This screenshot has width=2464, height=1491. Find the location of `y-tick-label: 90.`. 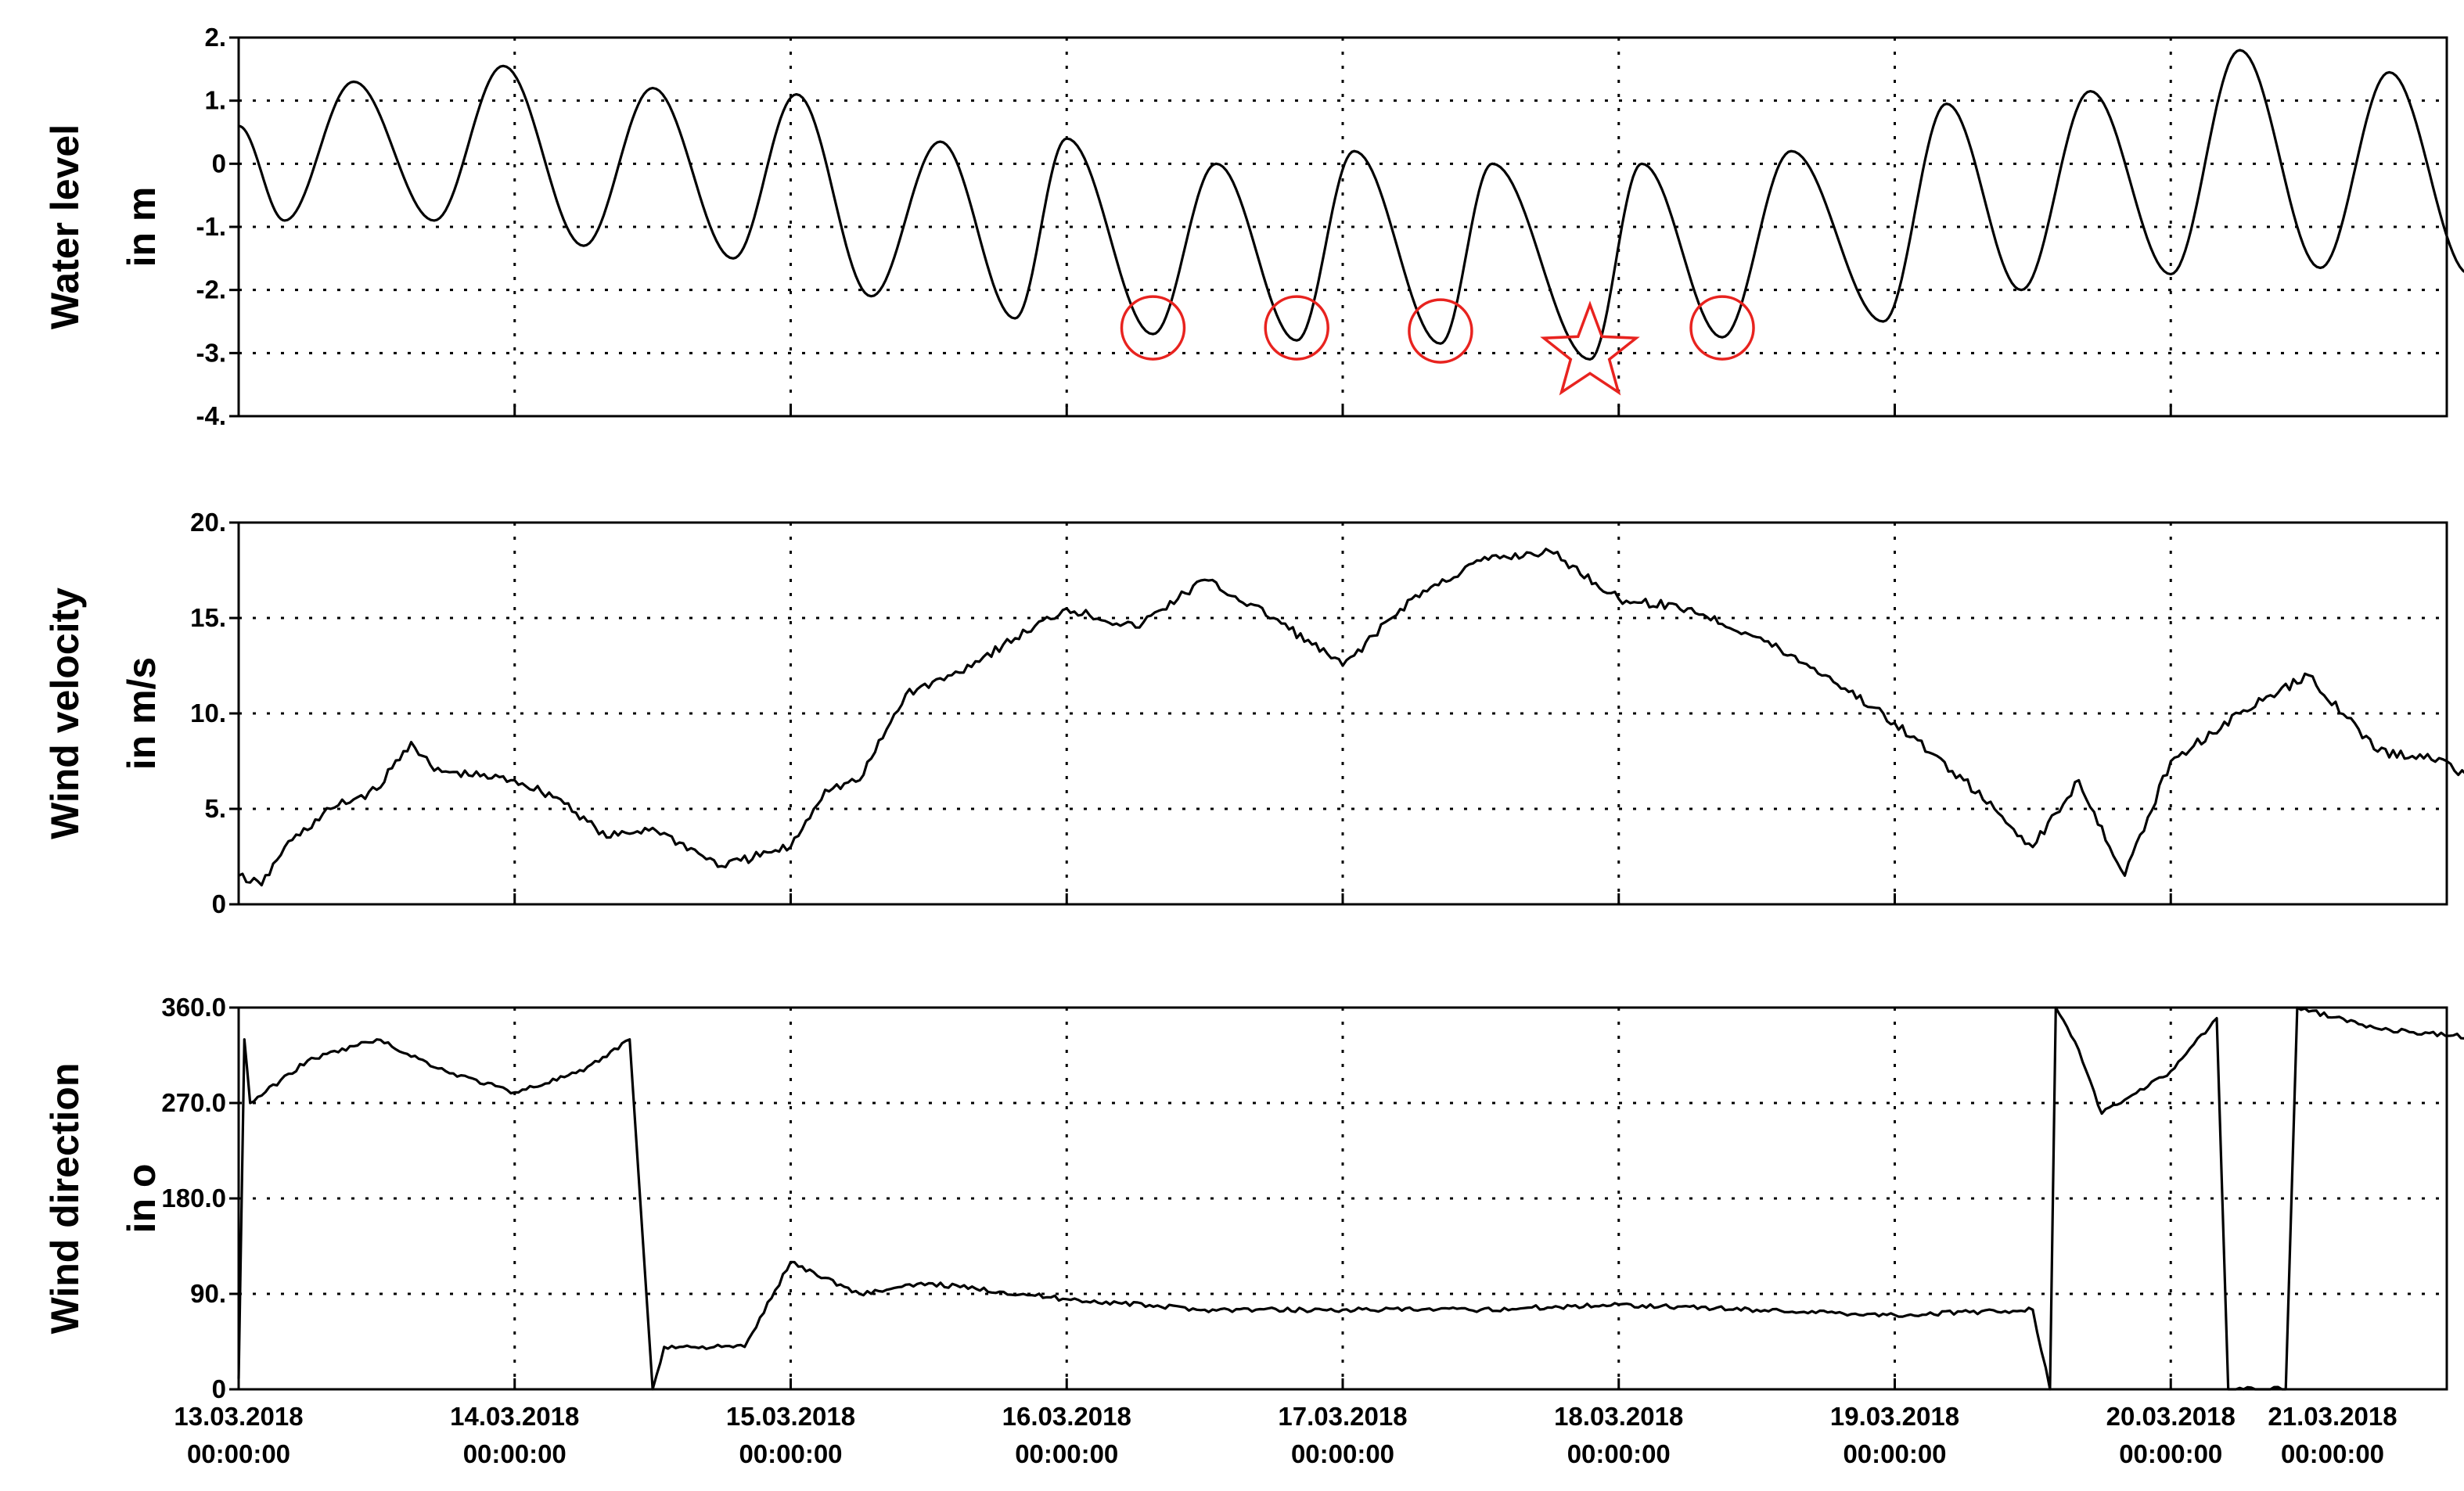

y-tick-label: 90. is located at coordinates (208, 1293).